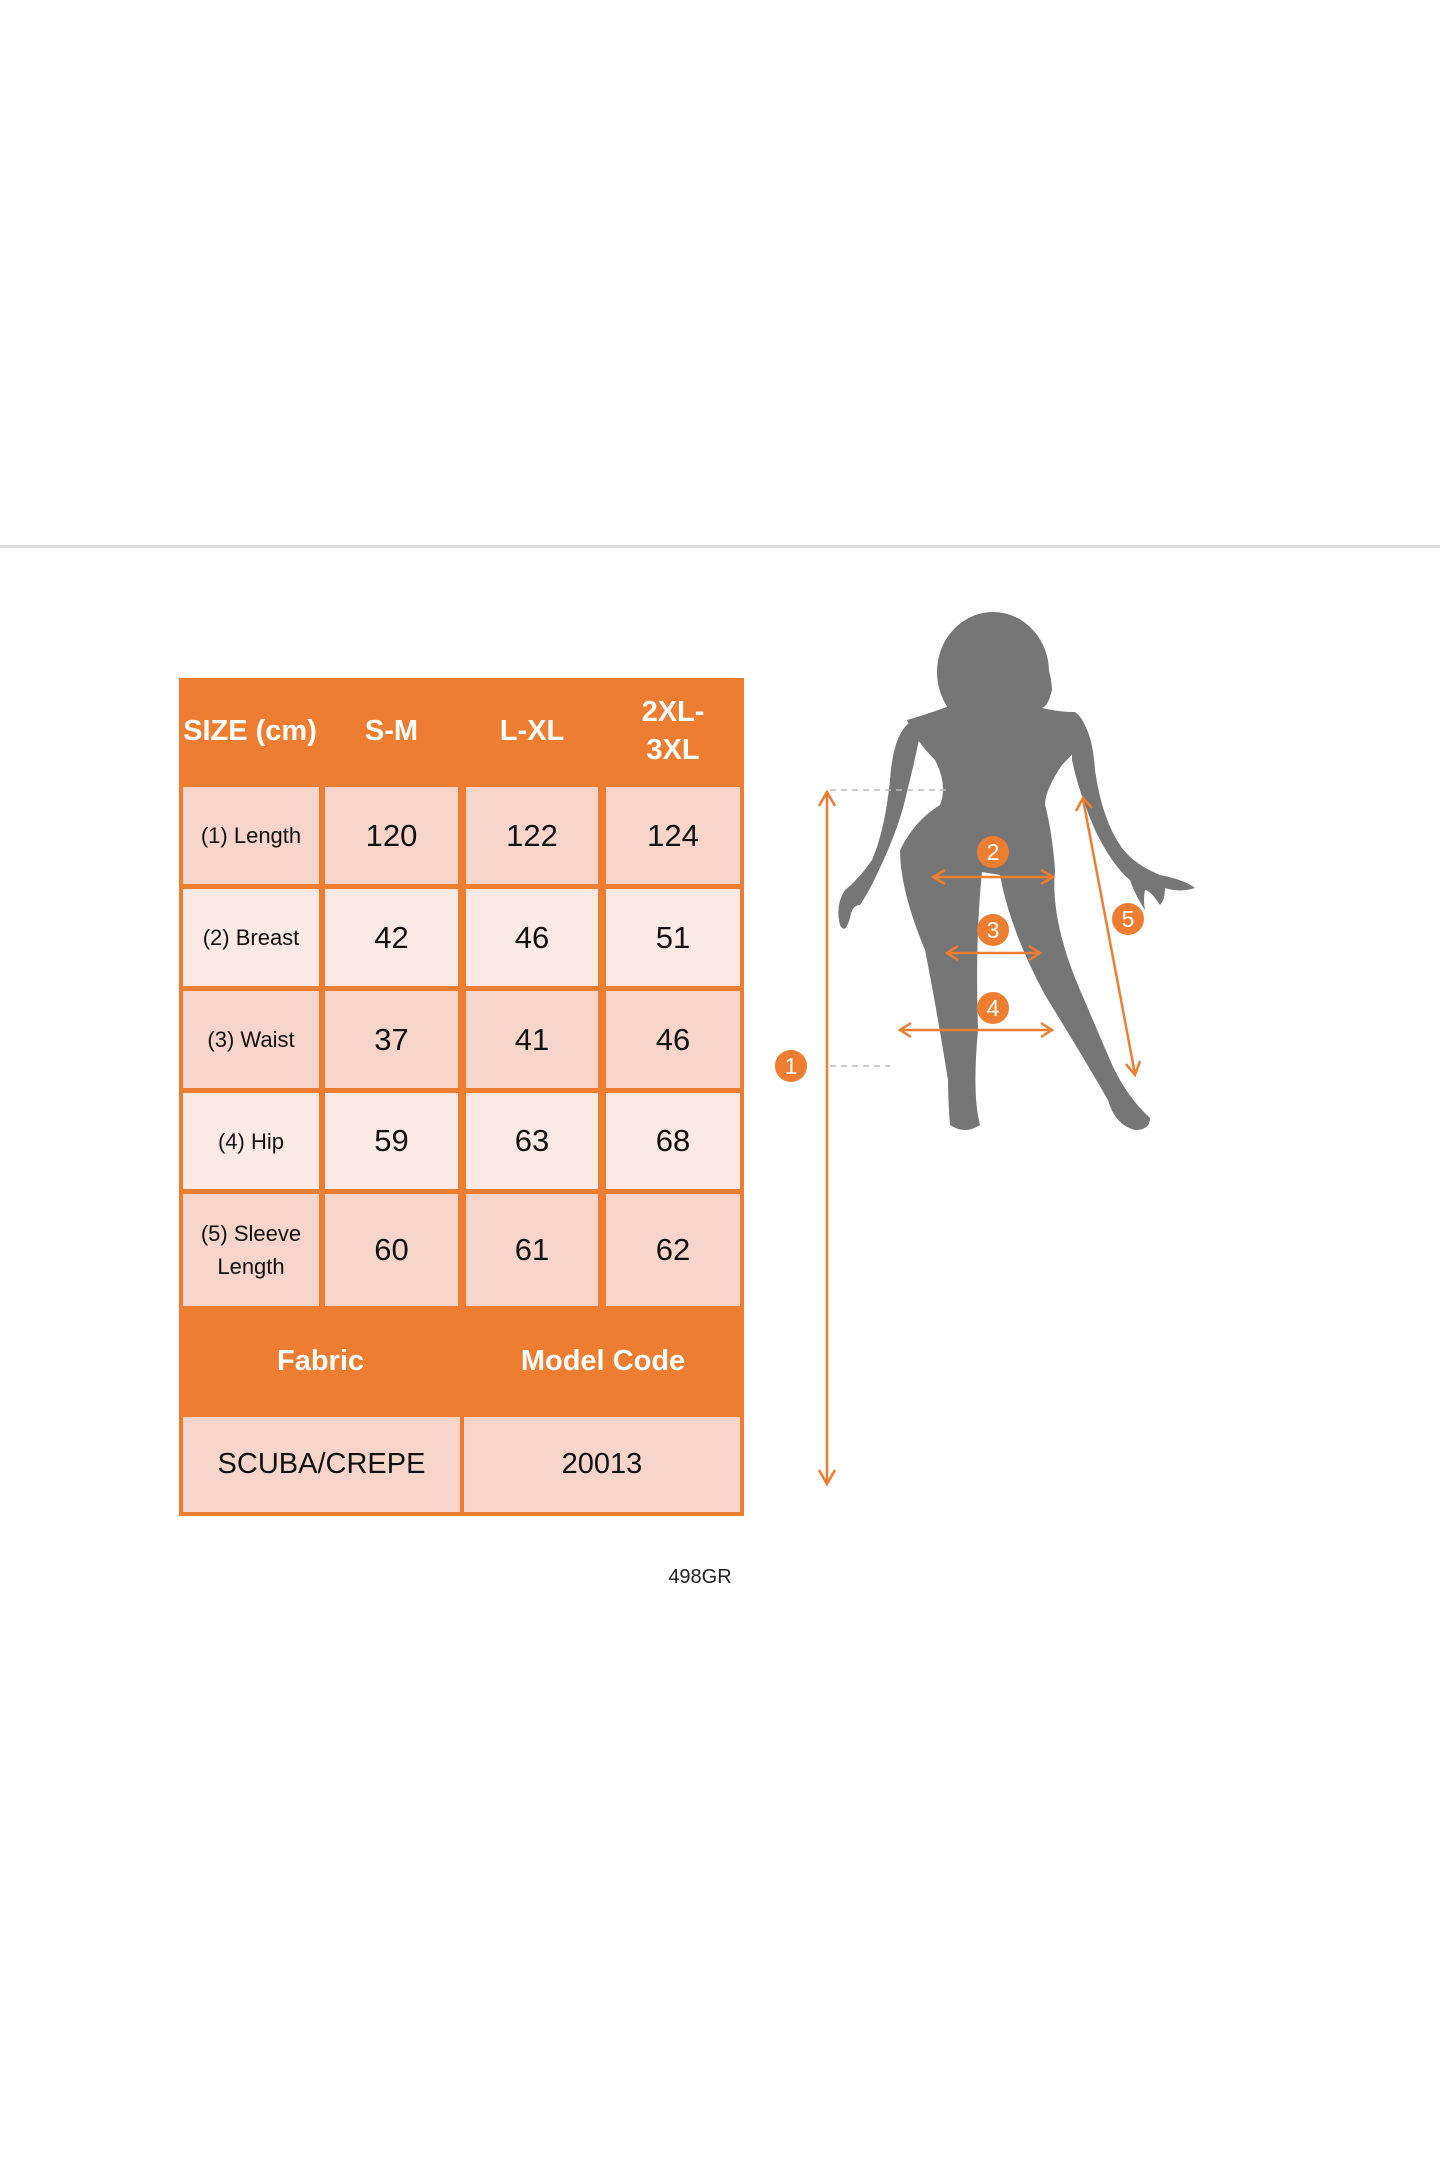  Describe the element at coordinates (391, 835) in the screenshot. I see `size-value: 120` at that location.